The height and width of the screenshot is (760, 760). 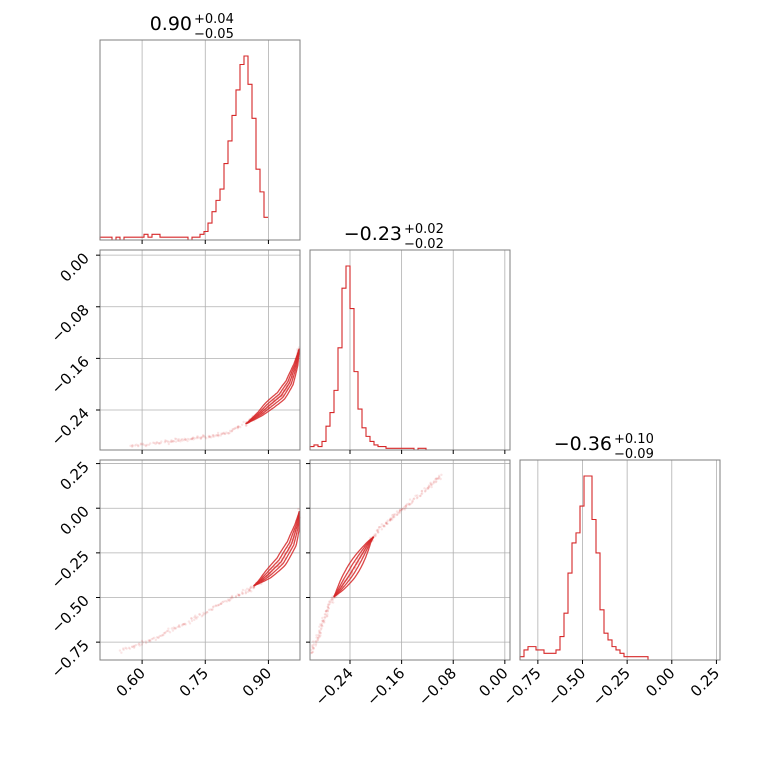 I want to click on y-tick-label: −0.75, so click(x=70, y=658).